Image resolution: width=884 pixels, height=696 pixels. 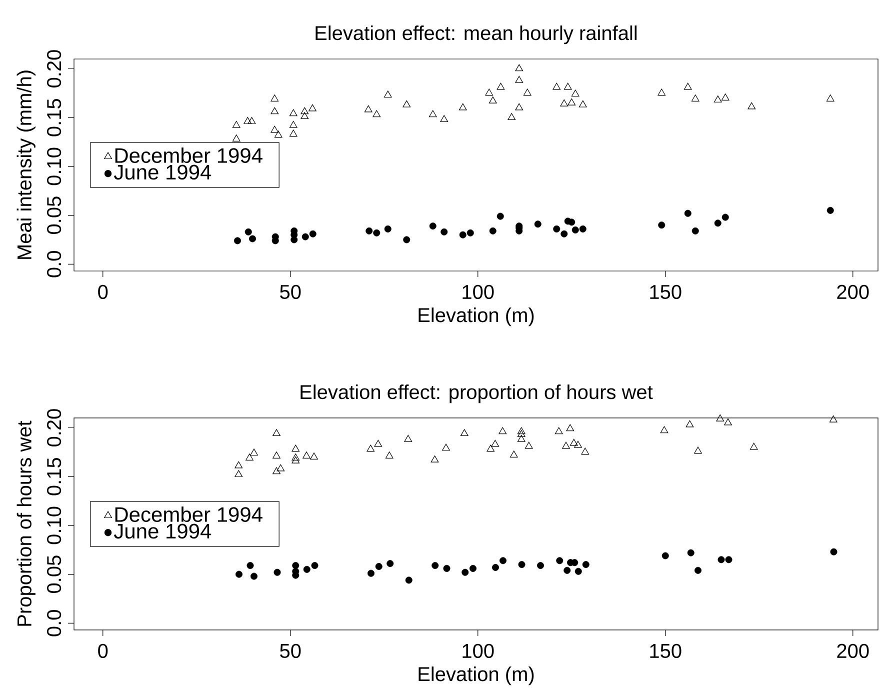 What do you see at coordinates (54, 427) in the screenshot?
I see `y-tick-label: 0.20` at bounding box center [54, 427].